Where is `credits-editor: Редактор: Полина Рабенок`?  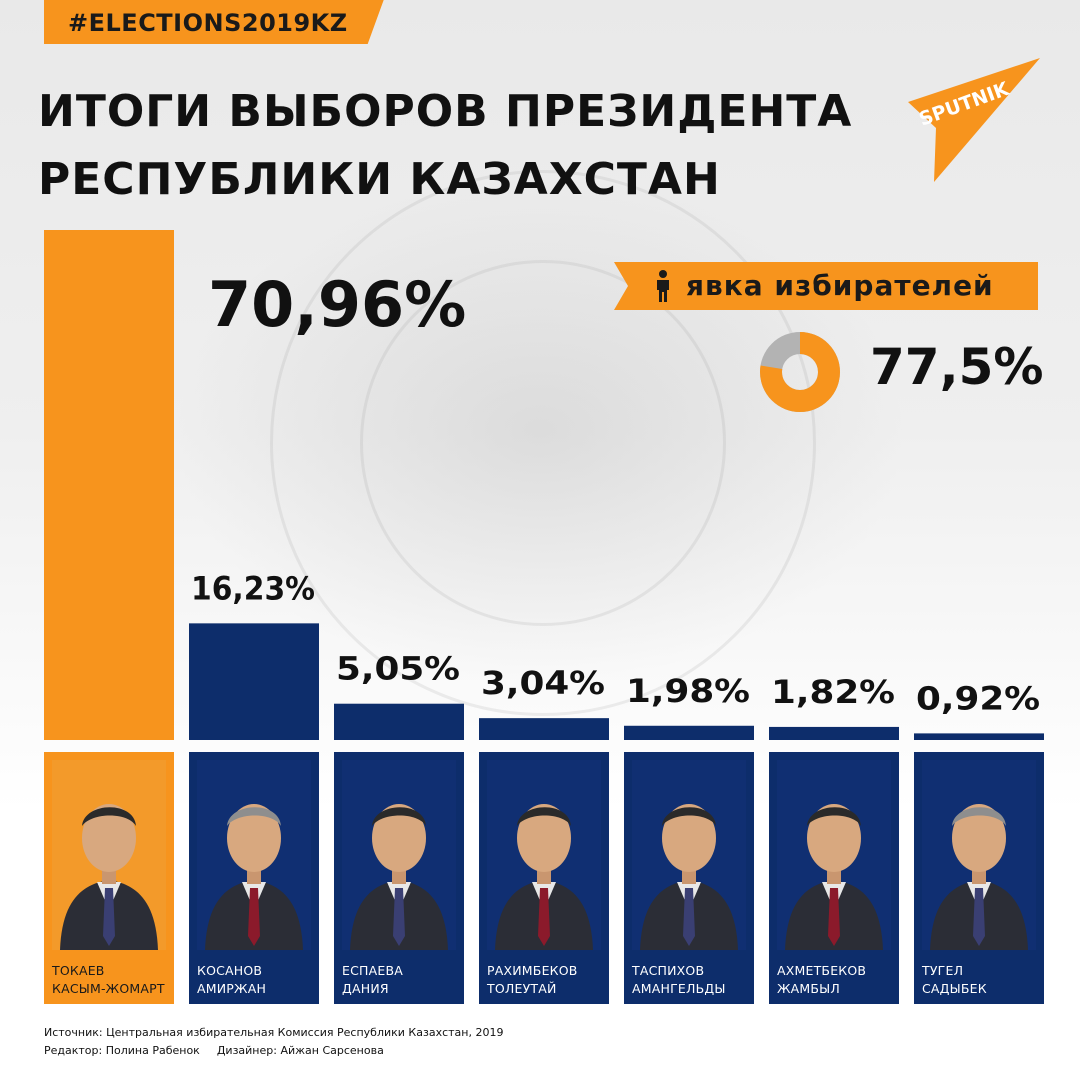 credits-editor: Редактор: Полина Рабенок is located at coordinates (122, 1050).